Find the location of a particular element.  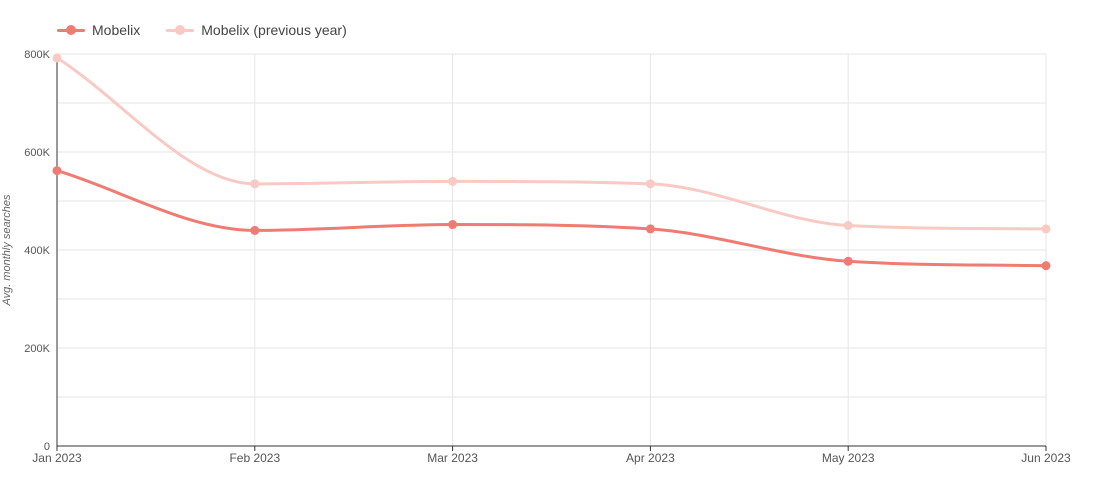

x-tick-label: Mar 2023 is located at coordinates (452, 458).